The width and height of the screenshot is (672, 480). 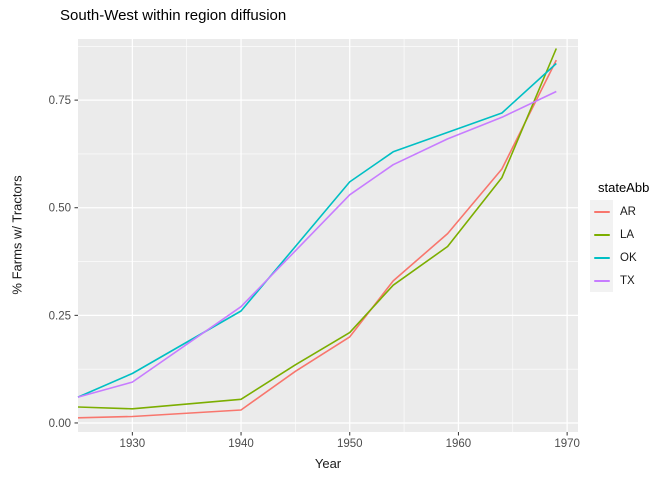 I want to click on legend-key-tx, so click(x=601, y=280).